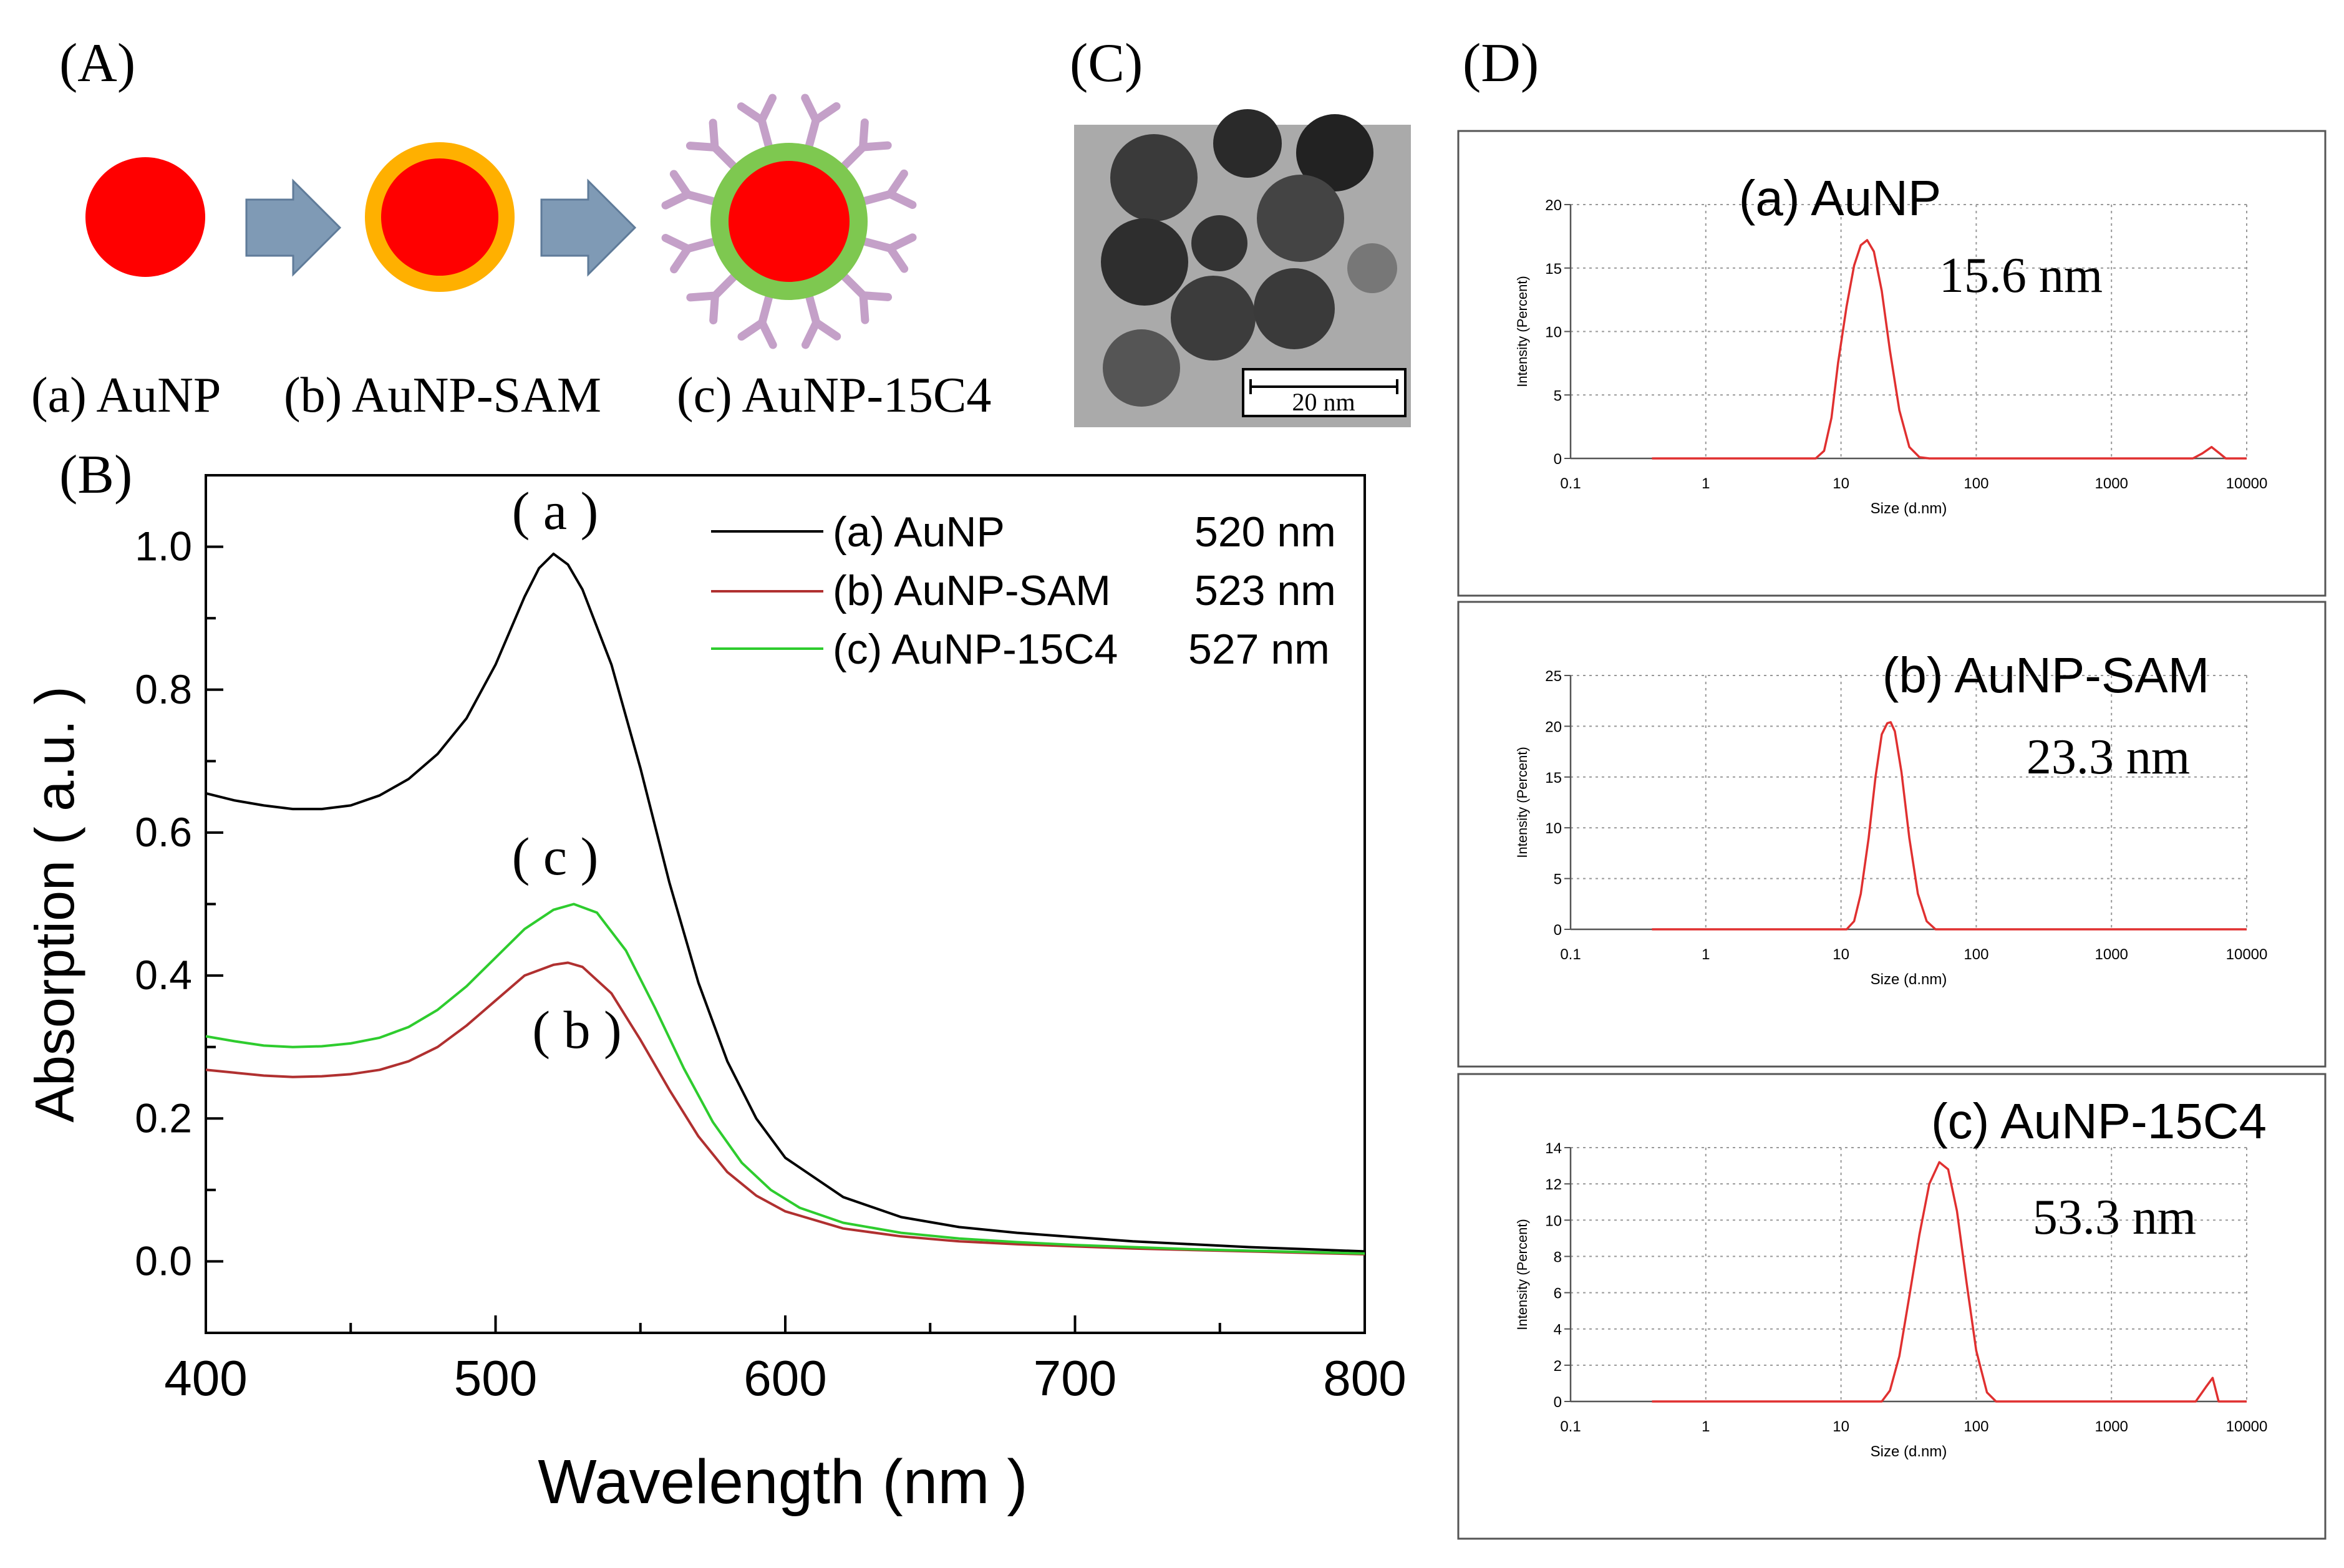 The height and width of the screenshot is (1568, 2344). I want to click on x-axis-title: Wavelength (nm ), so click(782, 1482).